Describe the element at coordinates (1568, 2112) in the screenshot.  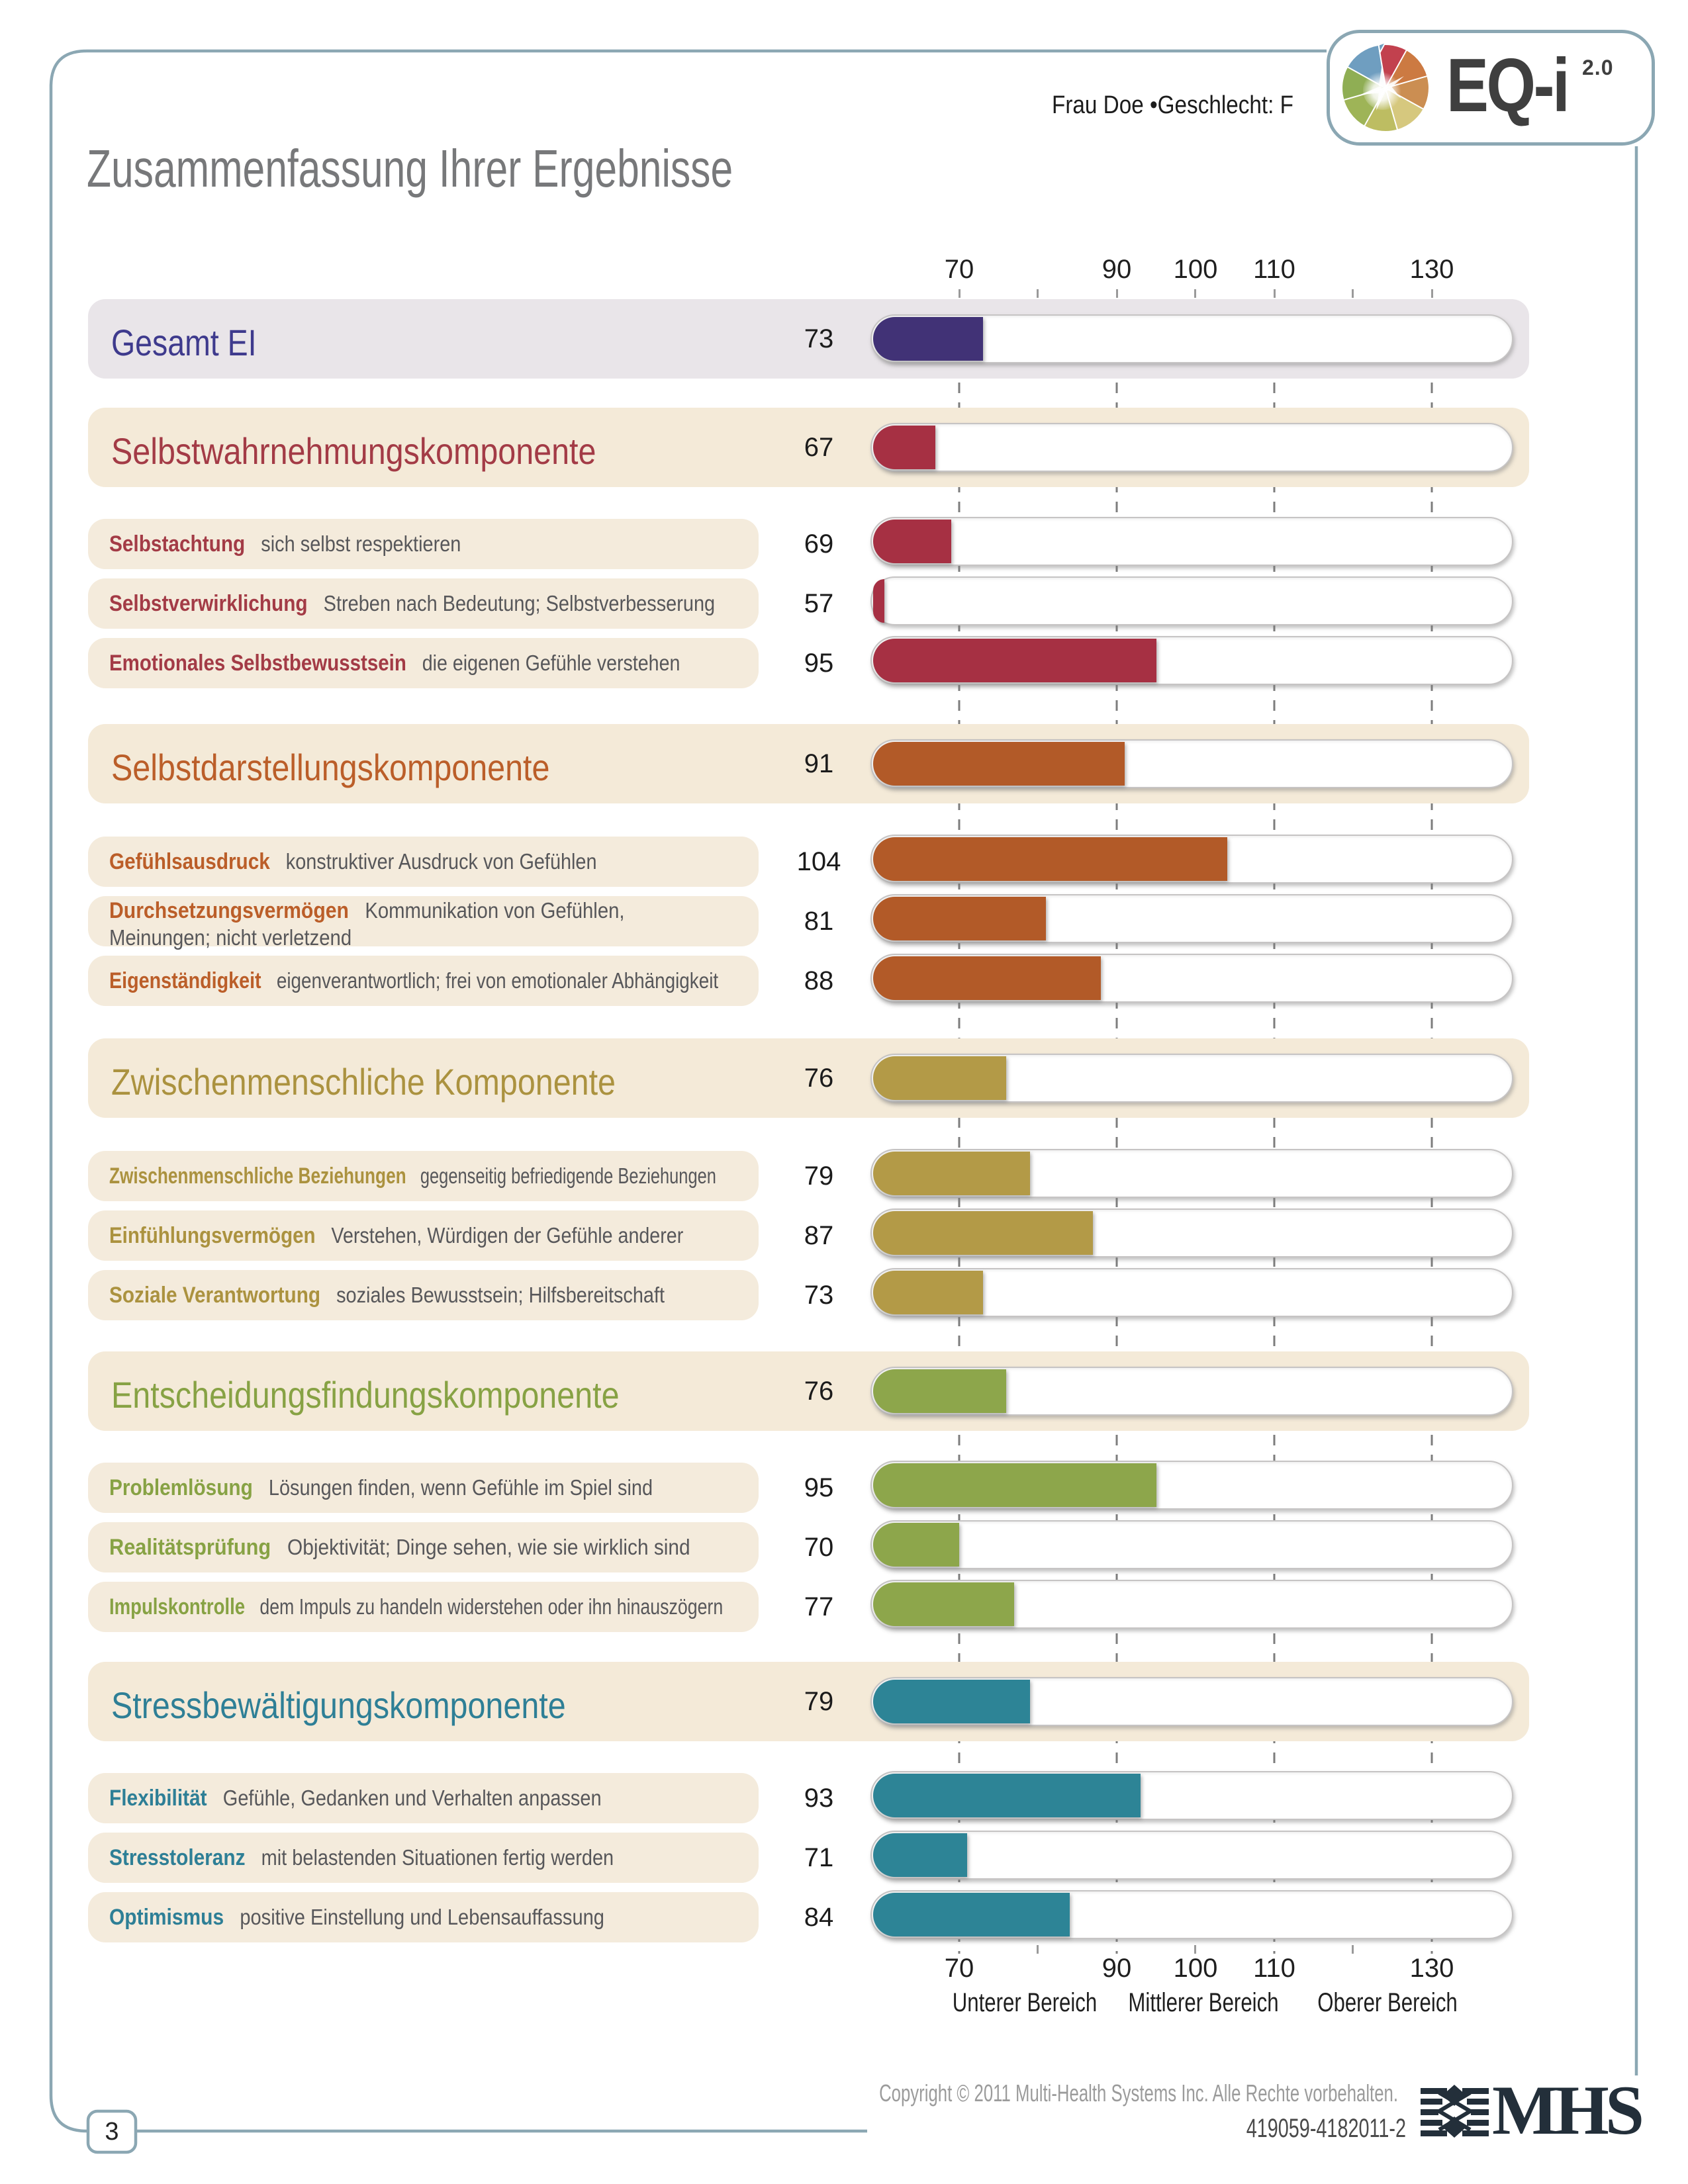
I see `svg-text: MHS` at that location.